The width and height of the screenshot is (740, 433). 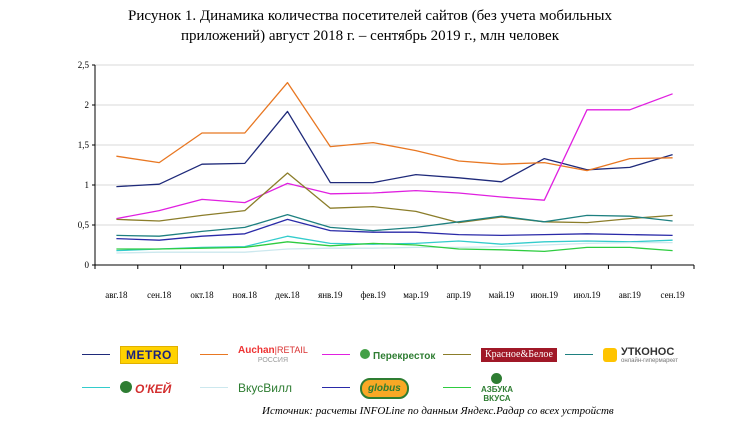 I want to click on x-tick-label: дек.18, so click(x=287, y=295).